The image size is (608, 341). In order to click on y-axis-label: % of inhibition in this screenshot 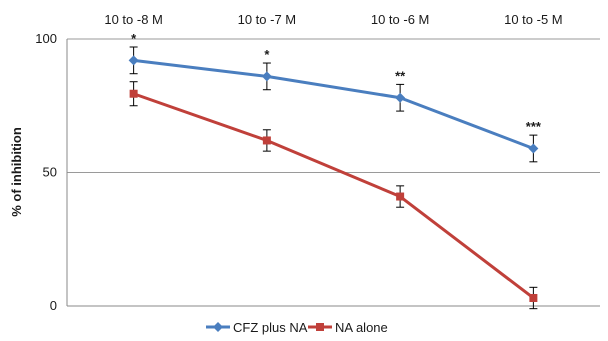, I will do `click(16, 172)`.